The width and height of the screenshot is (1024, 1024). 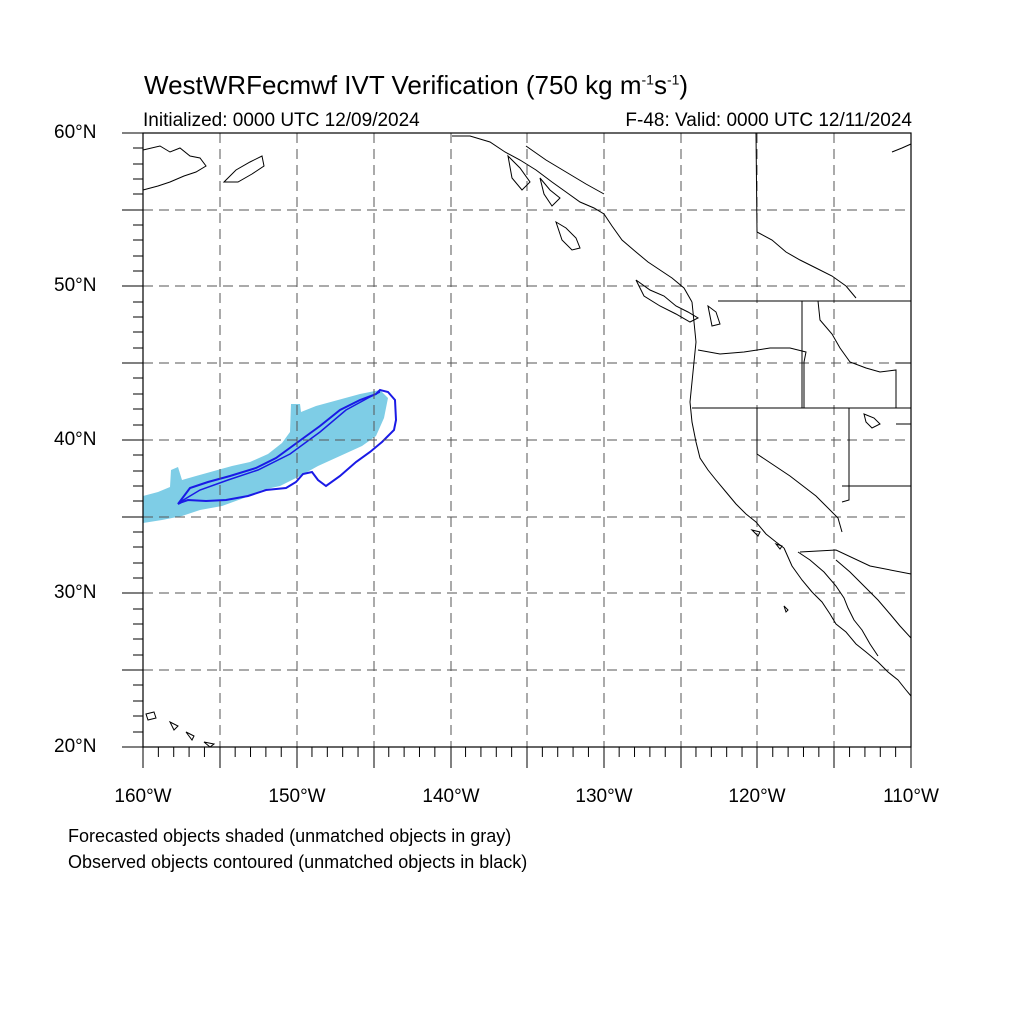 What do you see at coordinates (527, 752) in the screenshot?
I see `bottom-minor-ticks` at bounding box center [527, 752].